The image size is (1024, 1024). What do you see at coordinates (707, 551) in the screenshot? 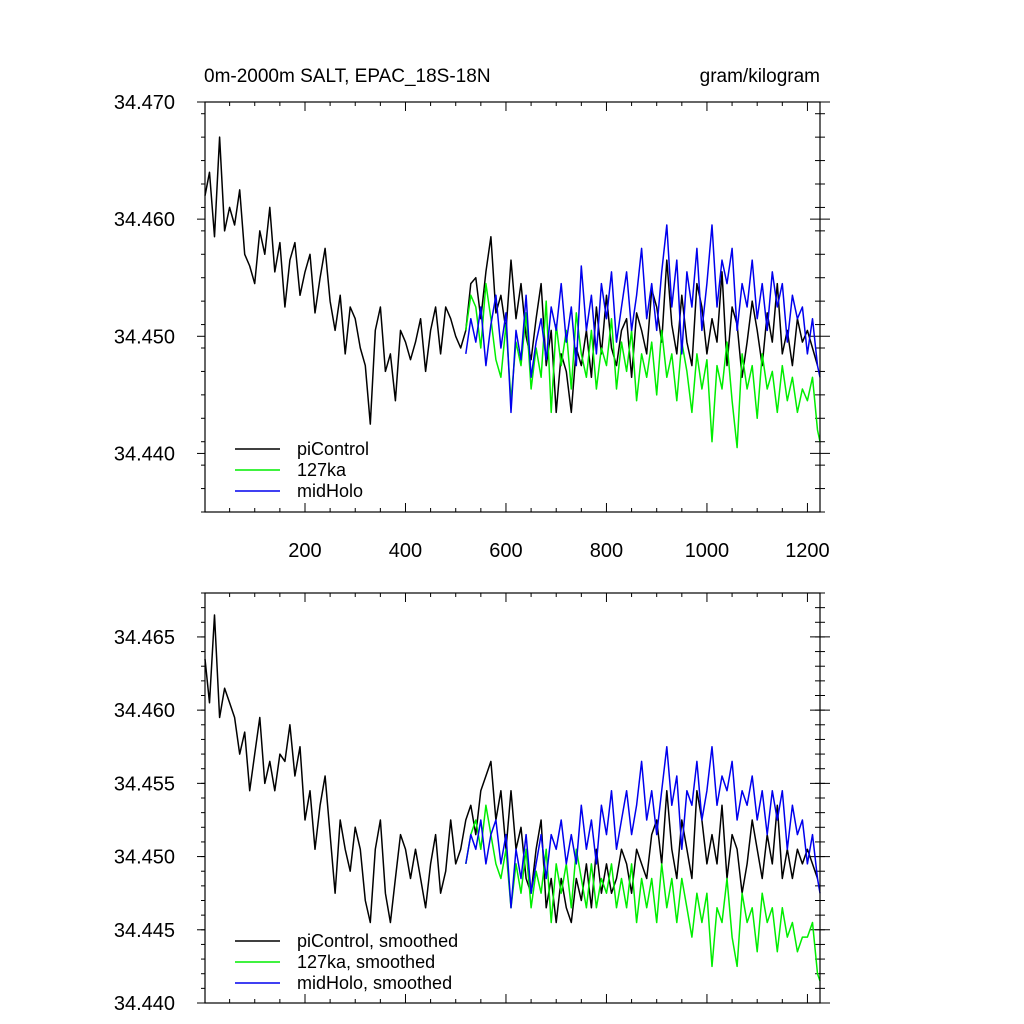
I see `x-tick-label: 1000` at bounding box center [707, 551].